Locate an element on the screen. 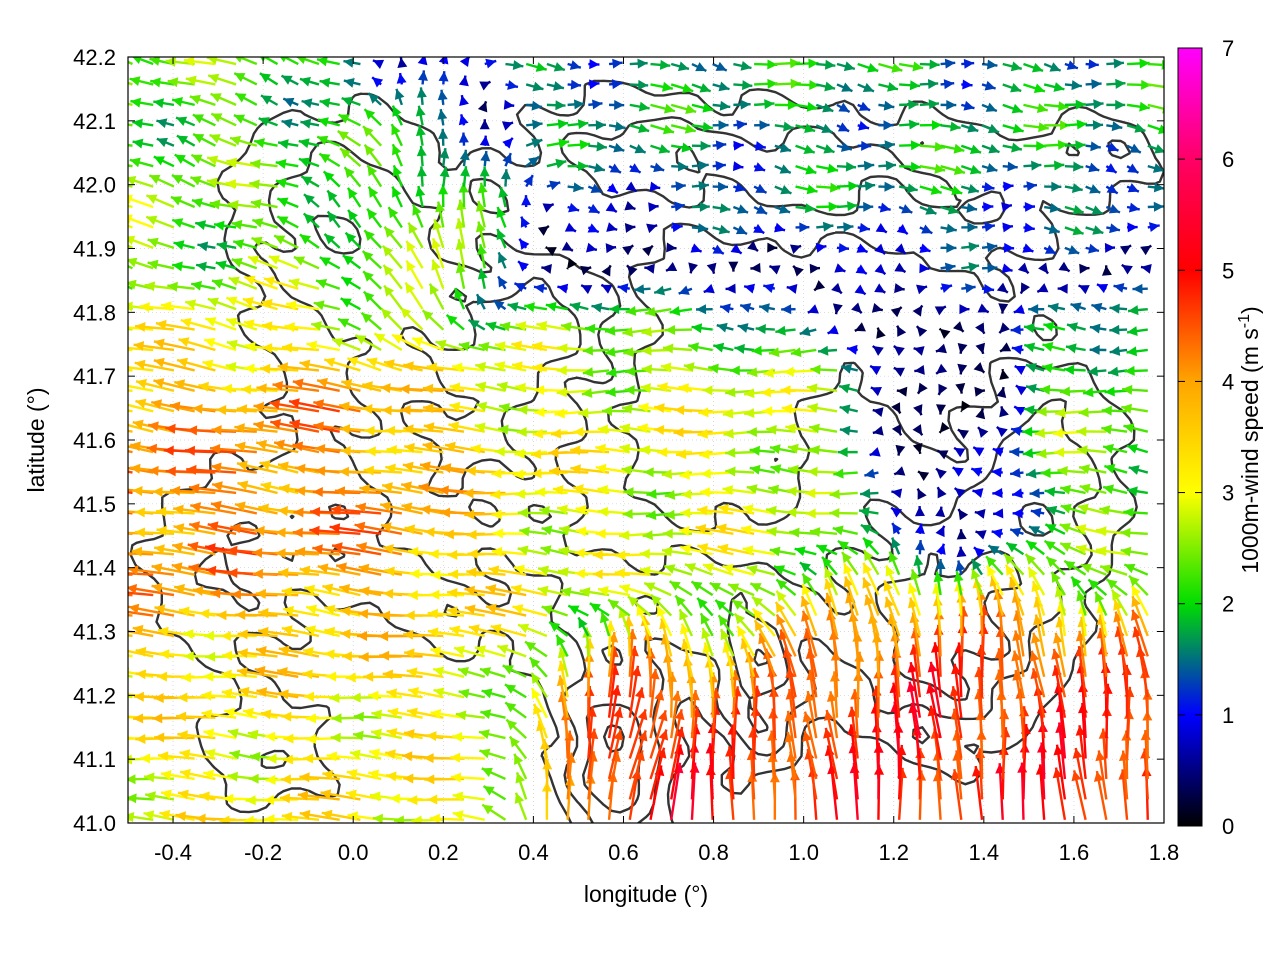 The height and width of the screenshot is (960, 1280). colorbar-tick-label: 7 is located at coordinates (1228, 48).